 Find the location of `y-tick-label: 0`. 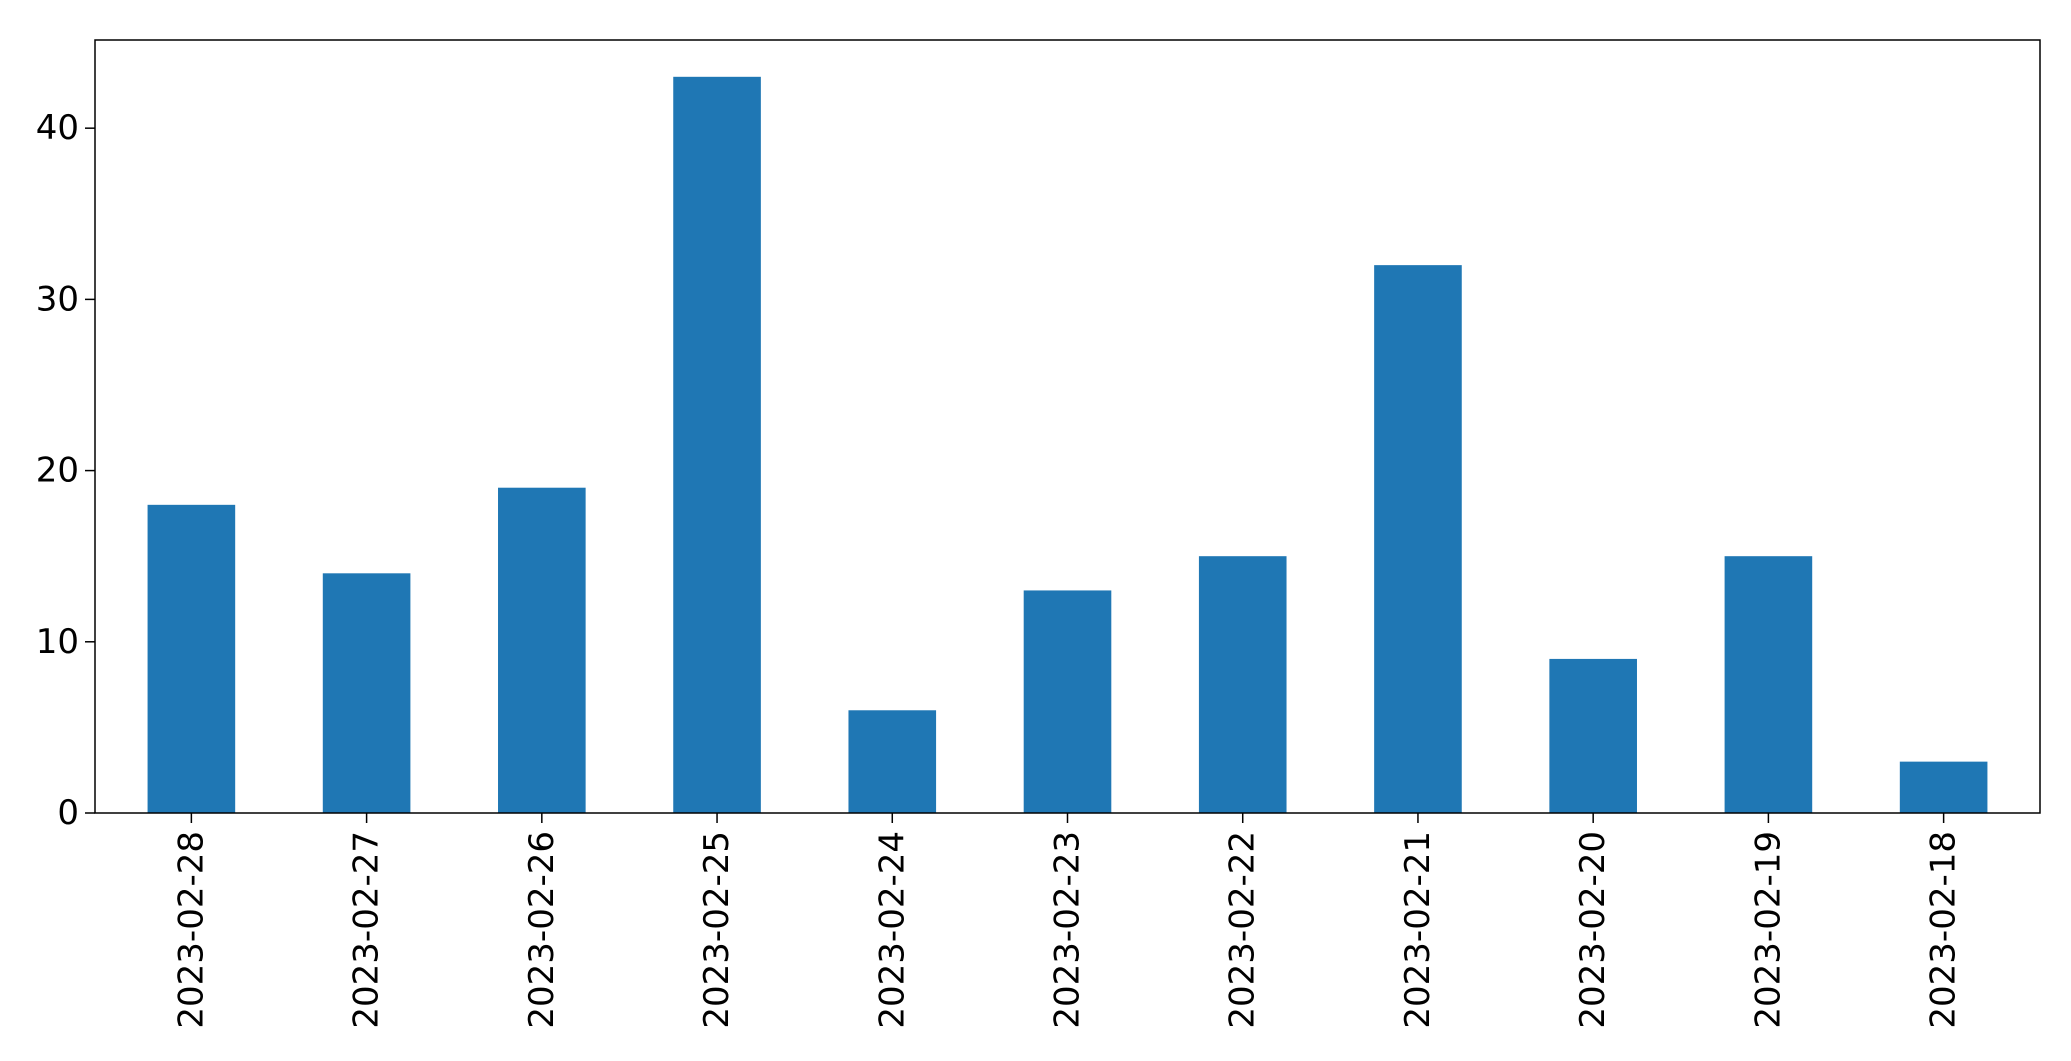

y-tick-label: 0 is located at coordinates (68, 813).